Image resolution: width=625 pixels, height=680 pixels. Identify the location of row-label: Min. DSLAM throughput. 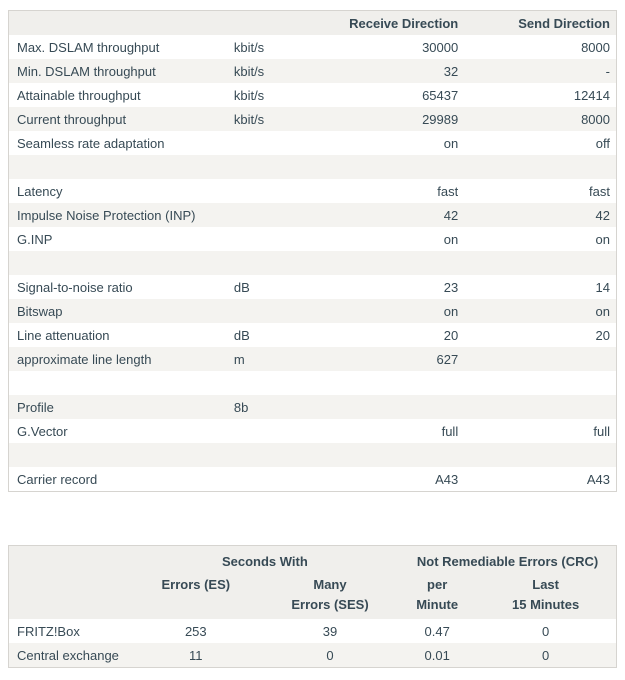
(86, 71).